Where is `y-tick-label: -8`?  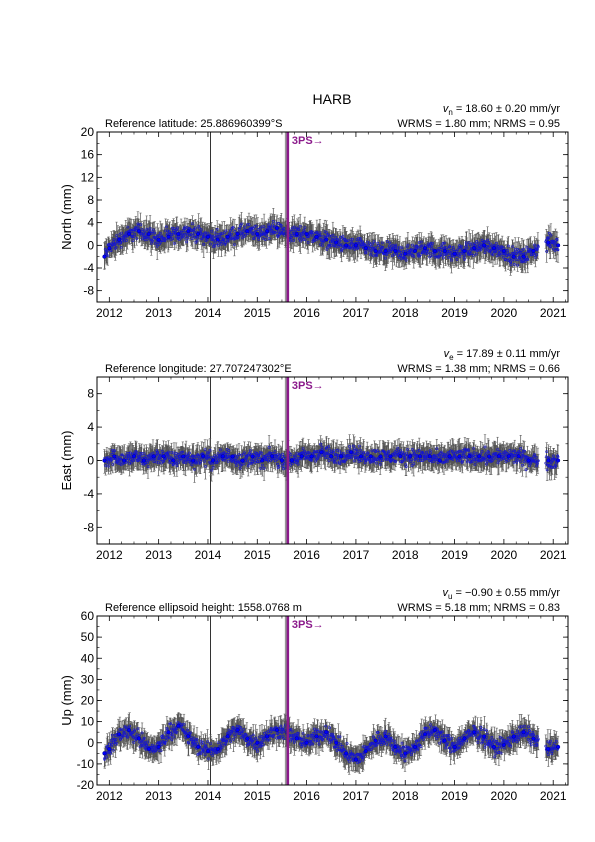 y-tick-label: -8 is located at coordinates (88, 527).